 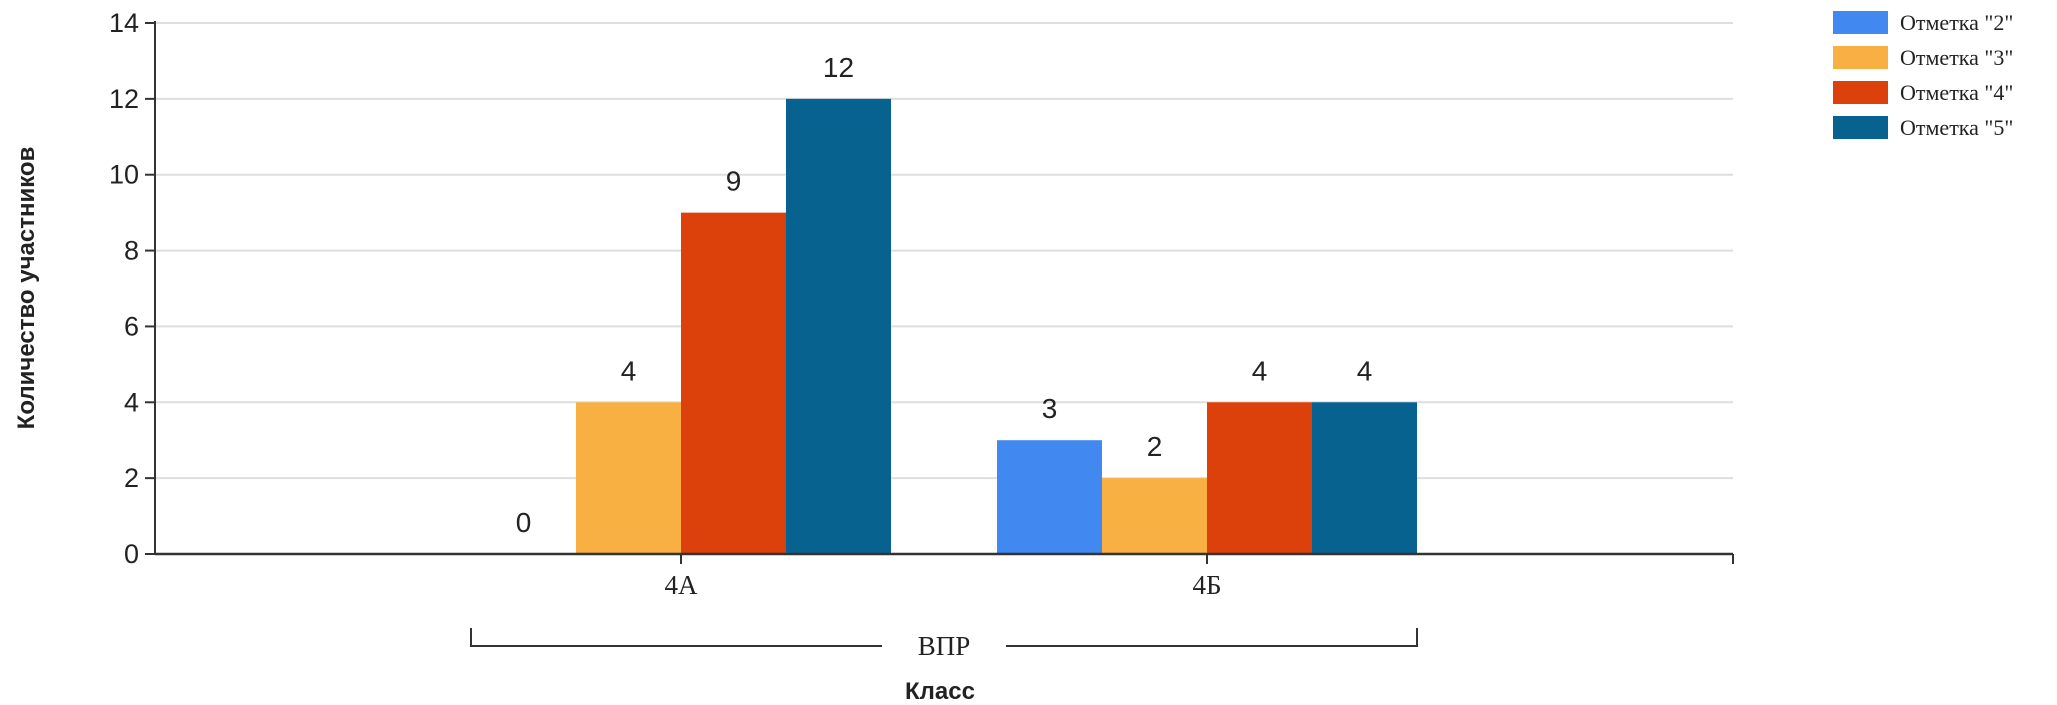 I want to click on y-axis-ticks: 0 2 4 6 8 10 12 14, so click(x=132, y=288).